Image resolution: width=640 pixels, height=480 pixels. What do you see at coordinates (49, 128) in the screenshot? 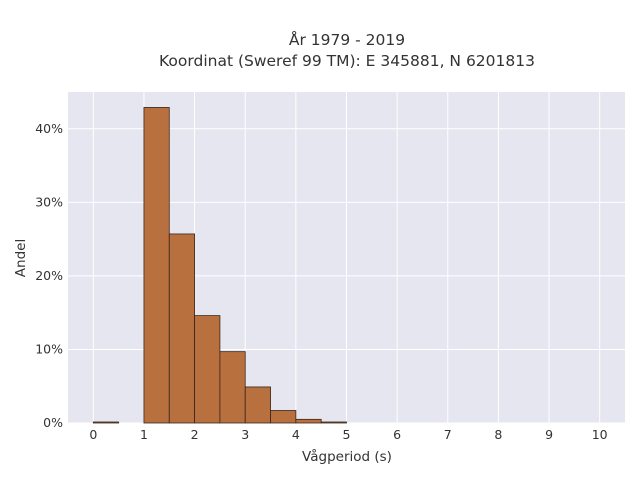
I see `y-tick-label: 40%` at bounding box center [49, 128].